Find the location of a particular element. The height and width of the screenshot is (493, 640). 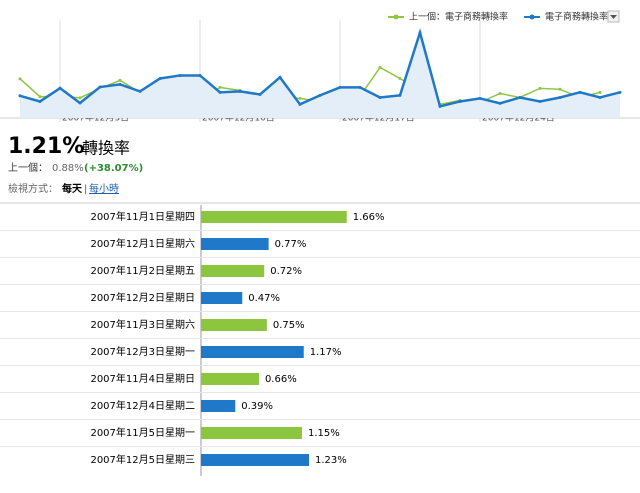

row-label: 2007年11月5日星期一 is located at coordinates (142, 432).